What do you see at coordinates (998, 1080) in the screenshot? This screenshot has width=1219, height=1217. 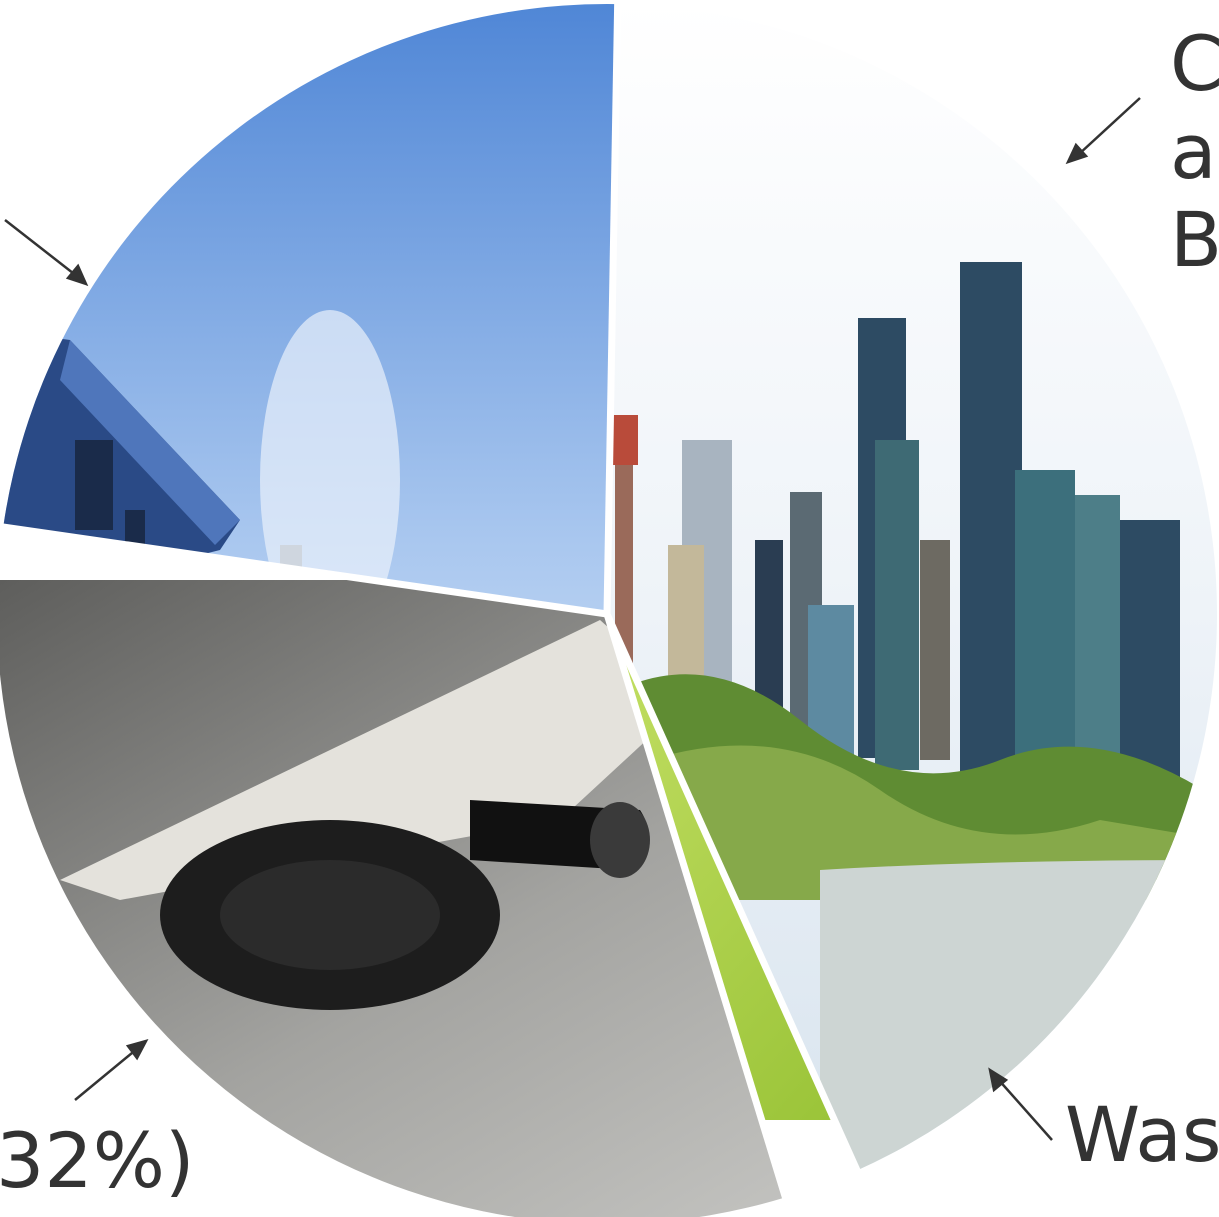 I see `arrow-head-waste` at bounding box center [998, 1080].